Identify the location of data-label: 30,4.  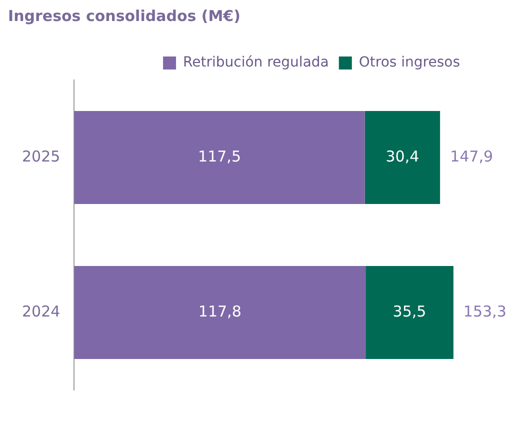
(403, 156).